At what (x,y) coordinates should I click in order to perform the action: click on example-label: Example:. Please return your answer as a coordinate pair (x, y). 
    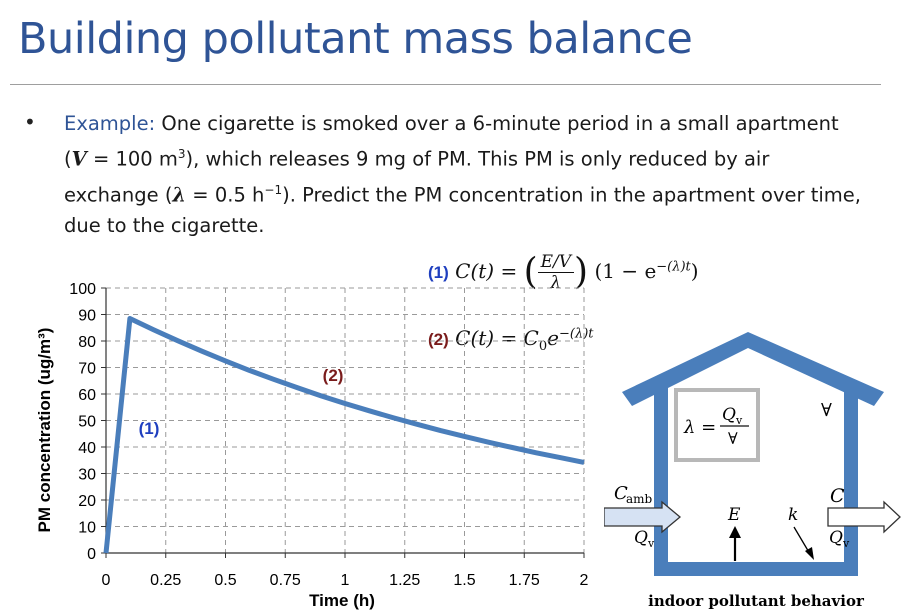
    Looking at the image, I should click on (110, 123).